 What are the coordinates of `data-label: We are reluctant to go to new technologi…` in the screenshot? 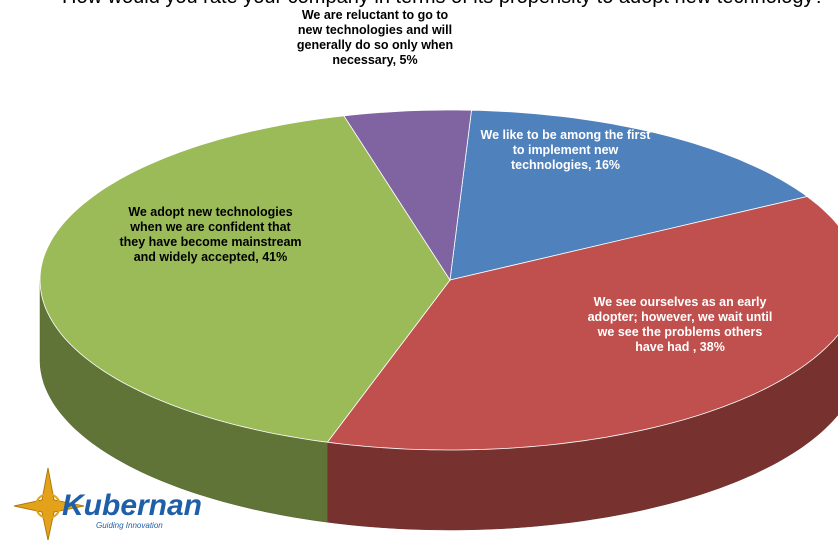 It's located at (375, 37).